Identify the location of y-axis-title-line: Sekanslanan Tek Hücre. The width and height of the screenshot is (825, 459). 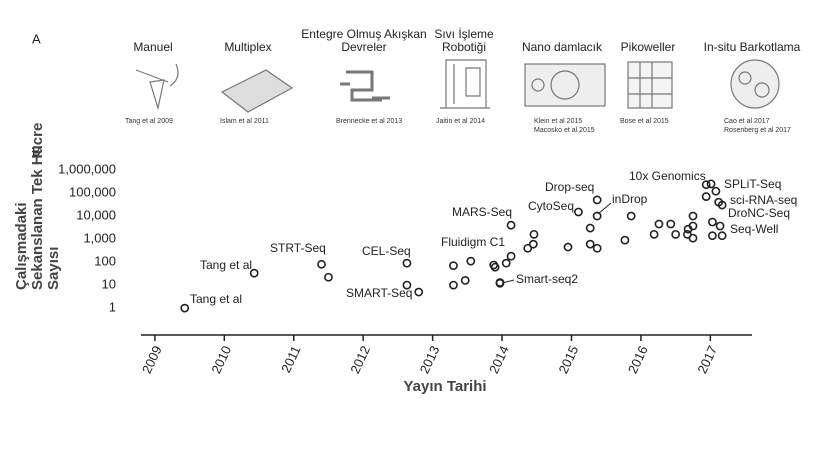
(37, 206).